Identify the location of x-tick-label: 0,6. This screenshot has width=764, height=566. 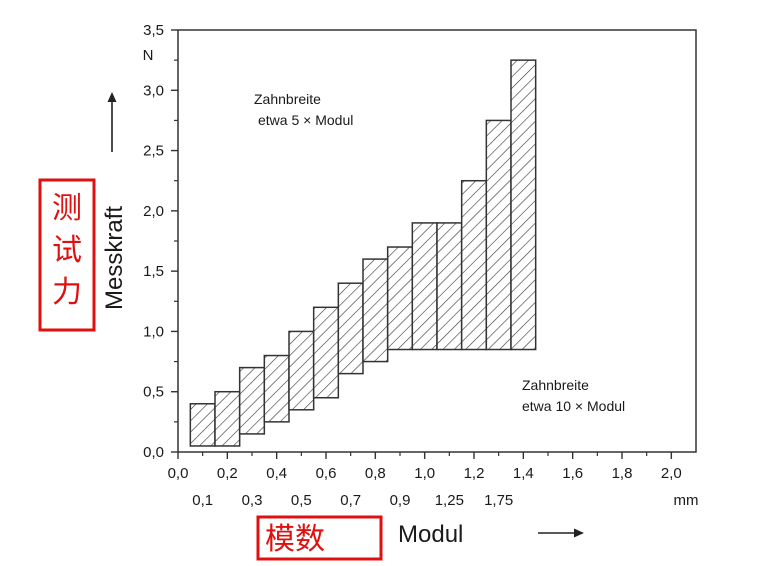
(326, 473).